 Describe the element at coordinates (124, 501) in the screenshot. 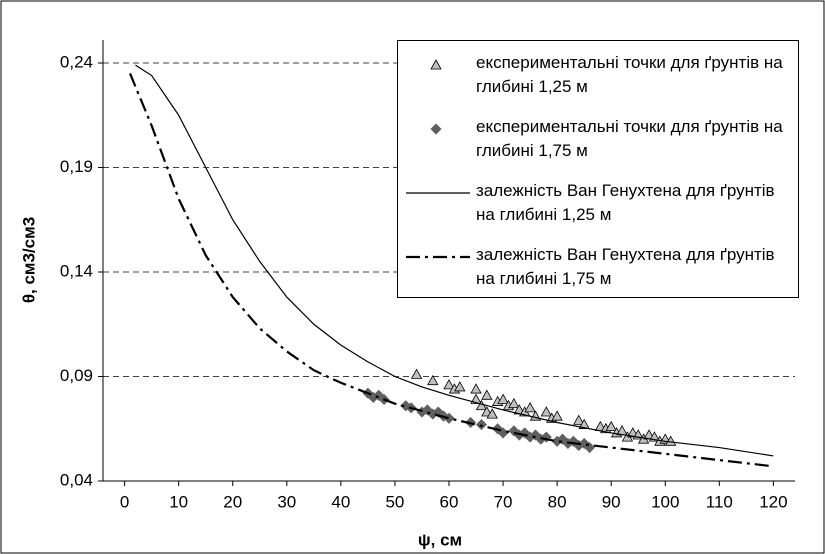

I see `x-tick-label: 0` at that location.